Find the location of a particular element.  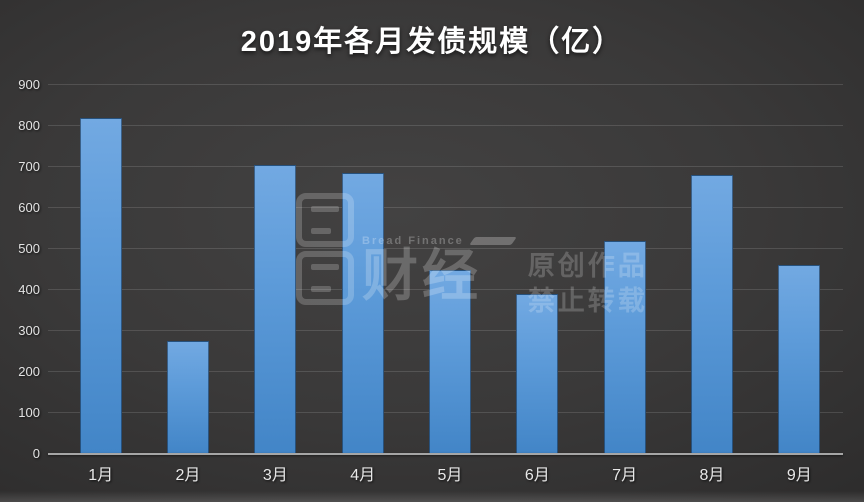

y-tick-label-900: 900 is located at coordinates (29, 84).